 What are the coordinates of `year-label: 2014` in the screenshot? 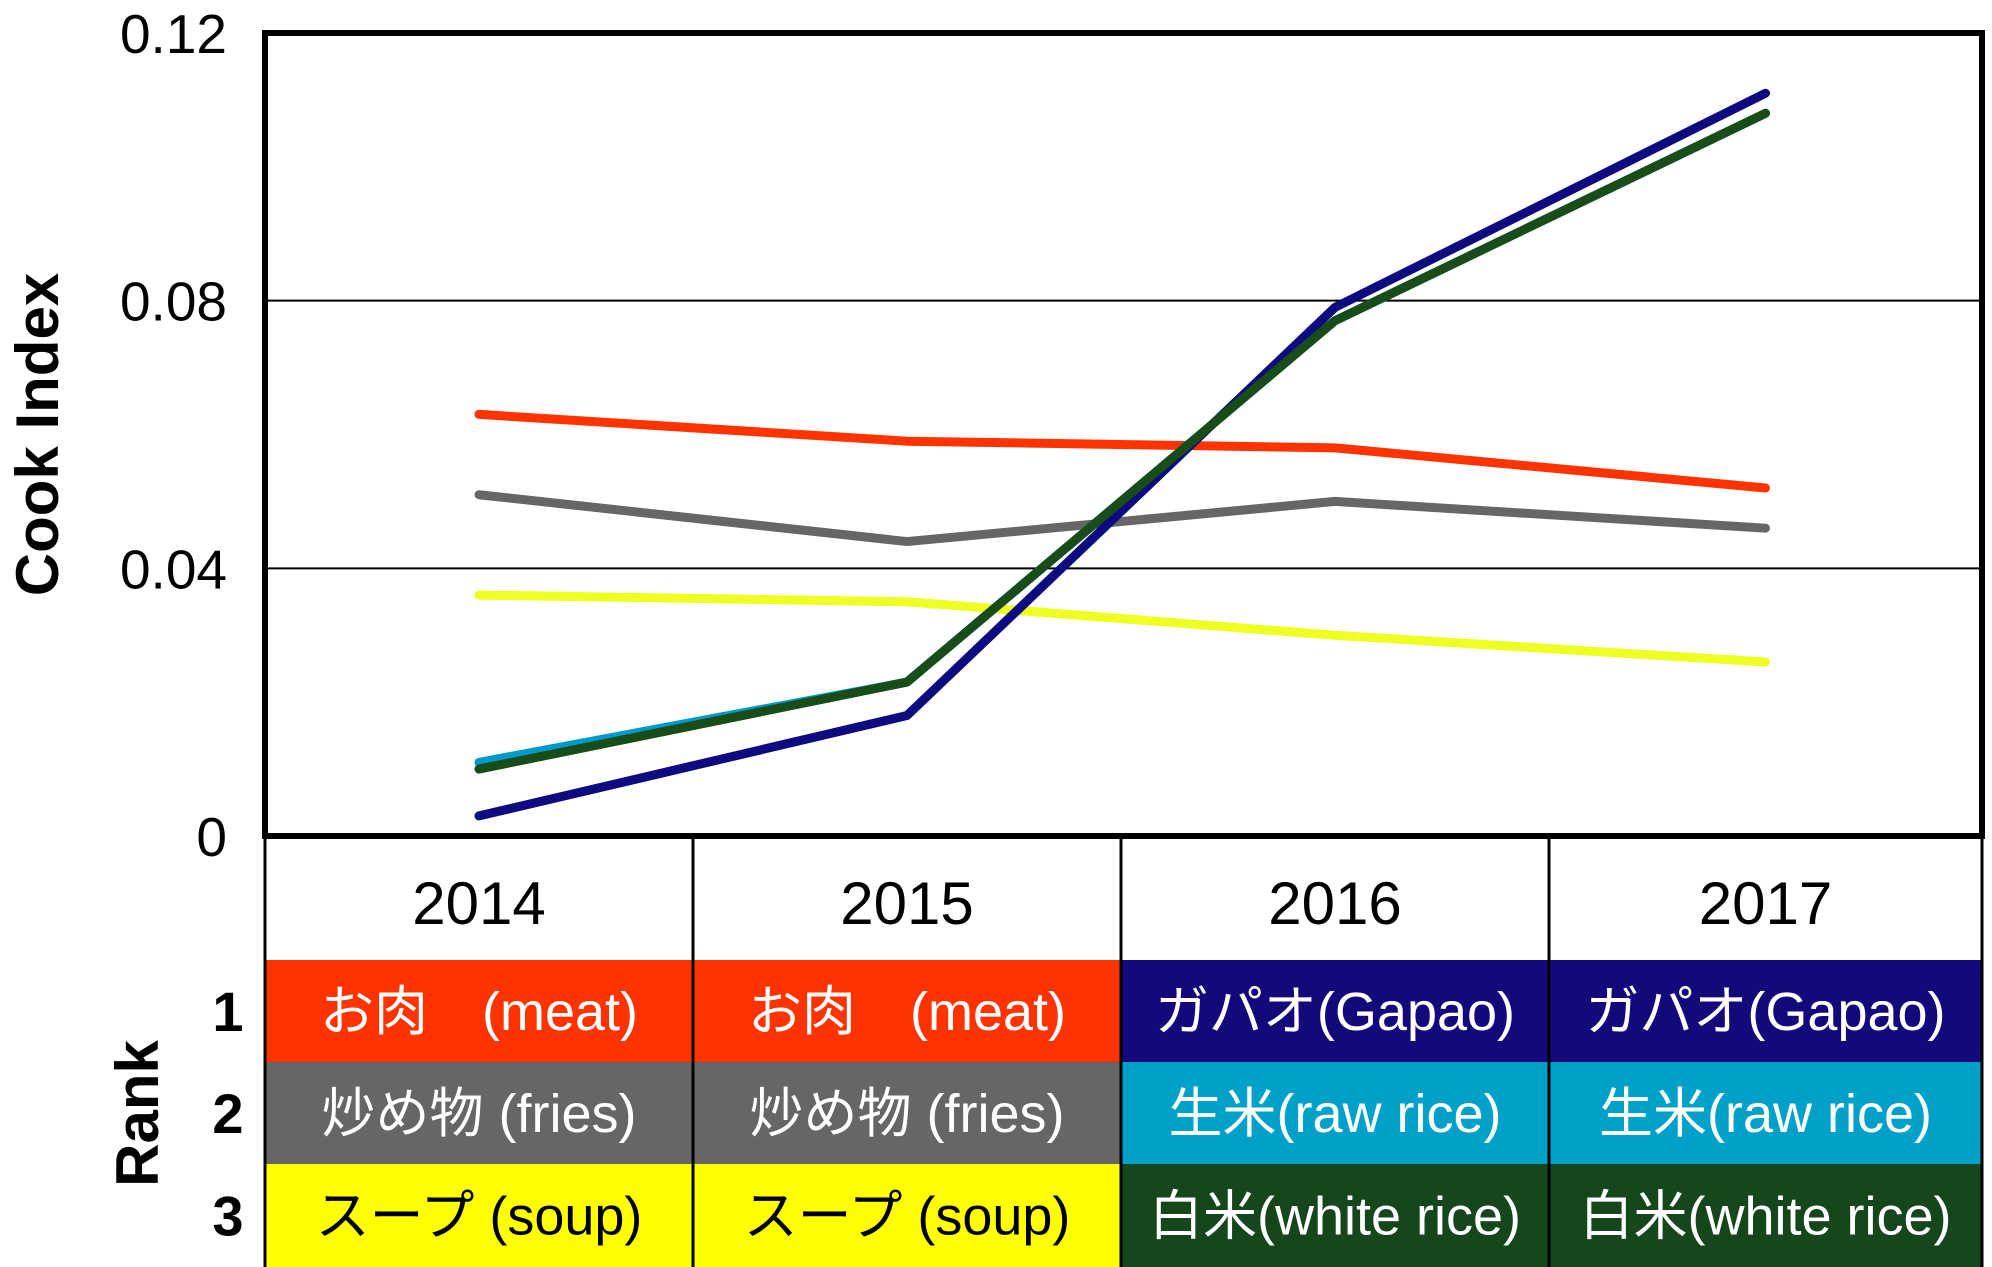 It's located at (478, 903).